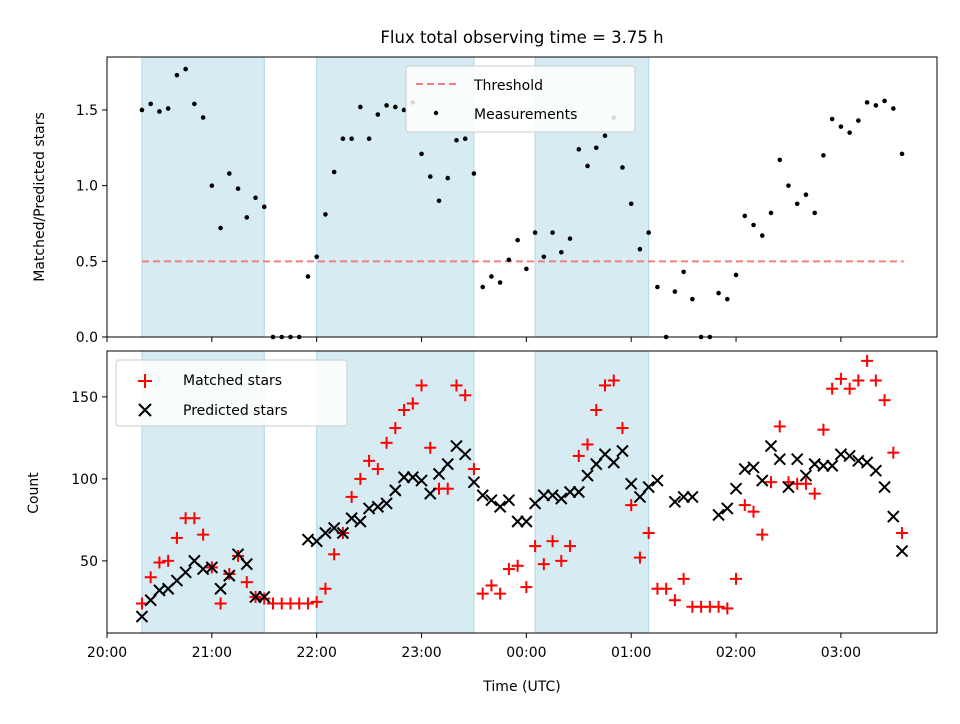 The image size is (960, 724). Describe the element at coordinates (736, 653) in the screenshot. I see `bottom-x-tick-label: 02:00` at that location.